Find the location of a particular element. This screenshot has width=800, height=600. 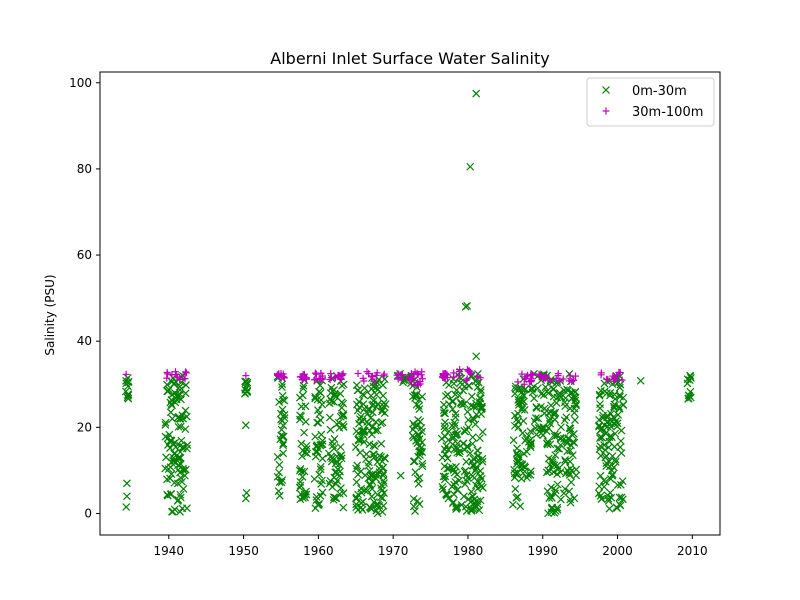

y-tick-label: 40 is located at coordinates (84, 341).